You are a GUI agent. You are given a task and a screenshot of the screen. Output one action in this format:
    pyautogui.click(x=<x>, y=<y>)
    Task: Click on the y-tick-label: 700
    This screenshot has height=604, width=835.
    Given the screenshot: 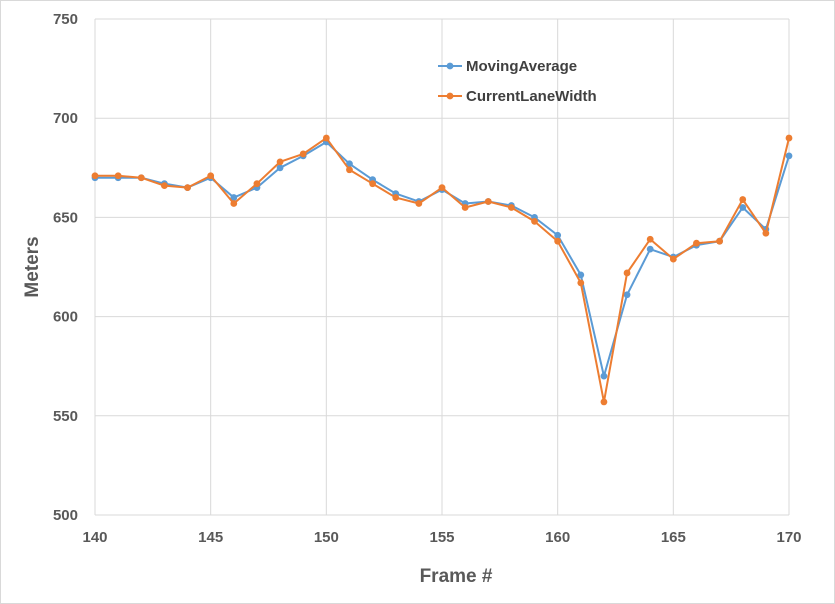 What is the action you would take?
    pyautogui.click(x=65, y=118)
    